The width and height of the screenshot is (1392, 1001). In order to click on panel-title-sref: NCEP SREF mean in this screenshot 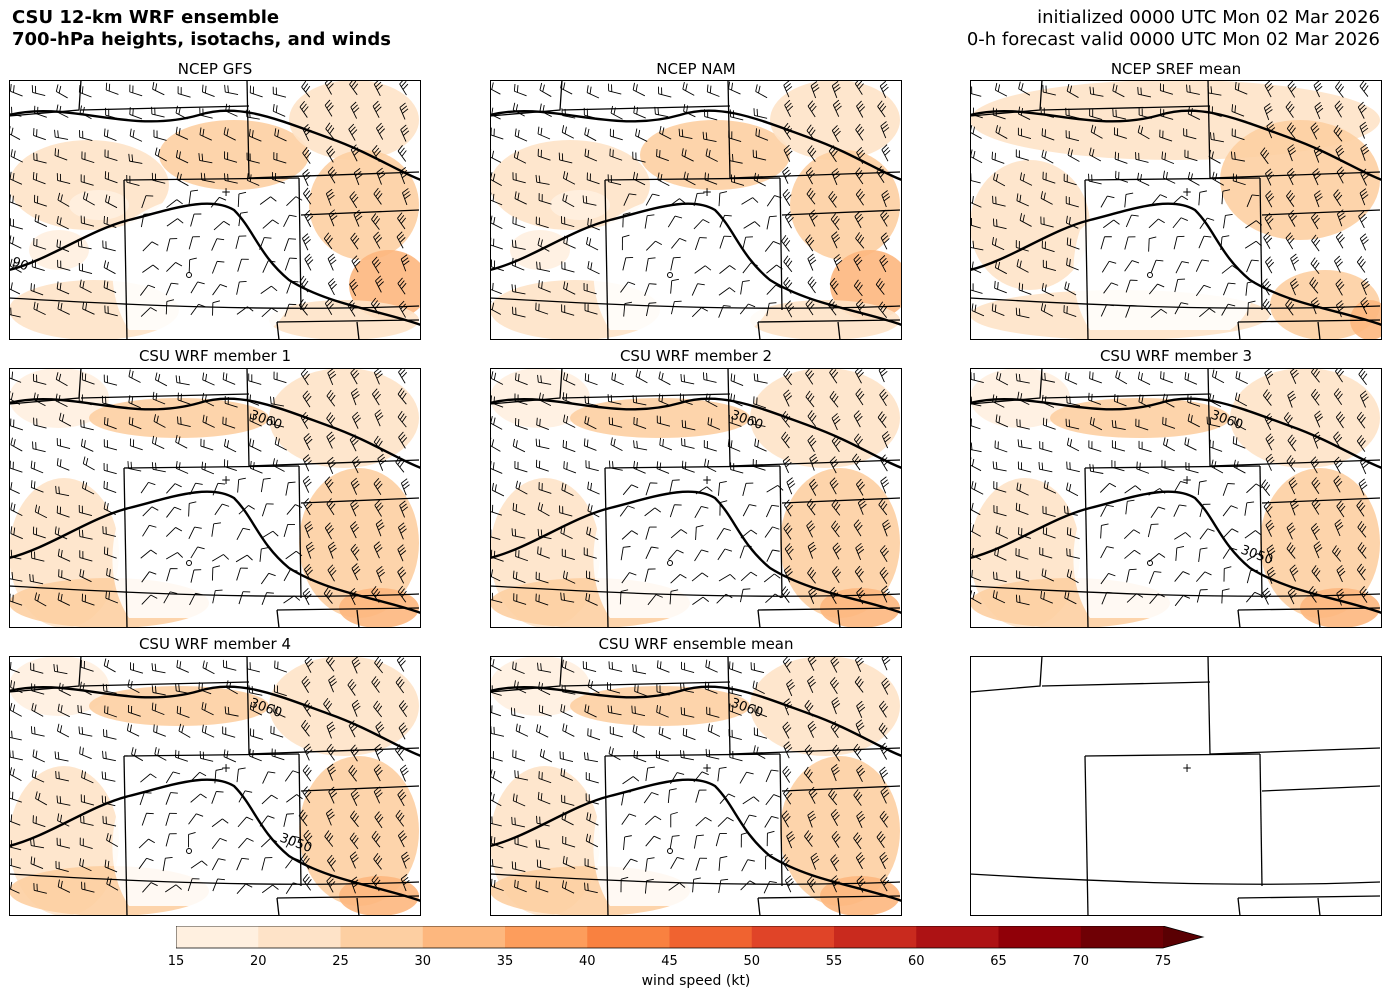, I will do `click(1176, 69)`.